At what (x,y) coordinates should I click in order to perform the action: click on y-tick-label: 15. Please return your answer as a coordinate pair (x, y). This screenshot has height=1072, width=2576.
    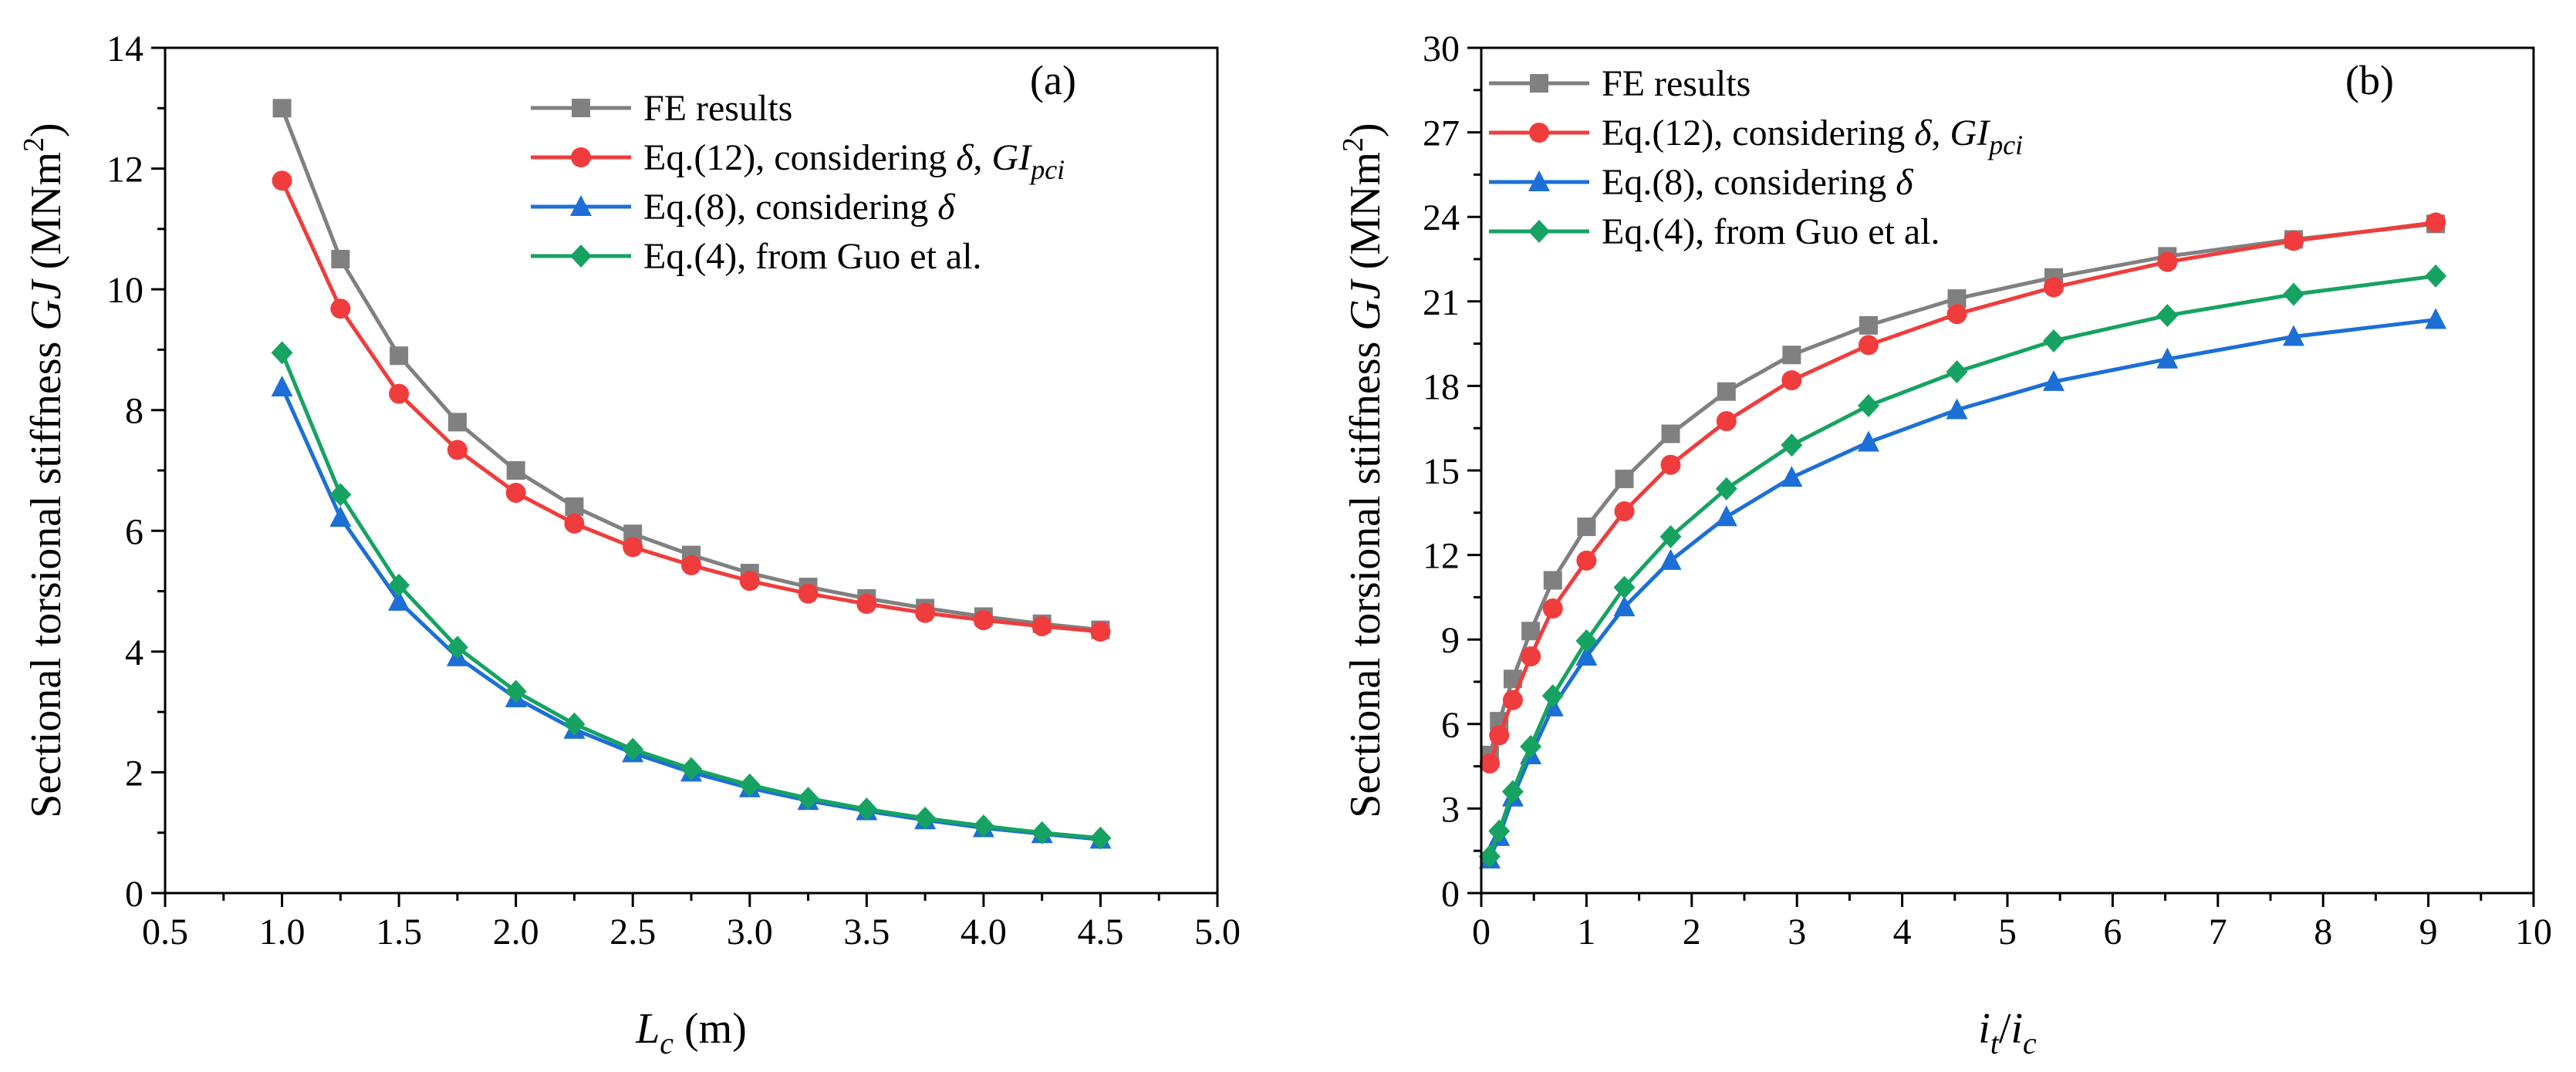
    Looking at the image, I should click on (1441, 471).